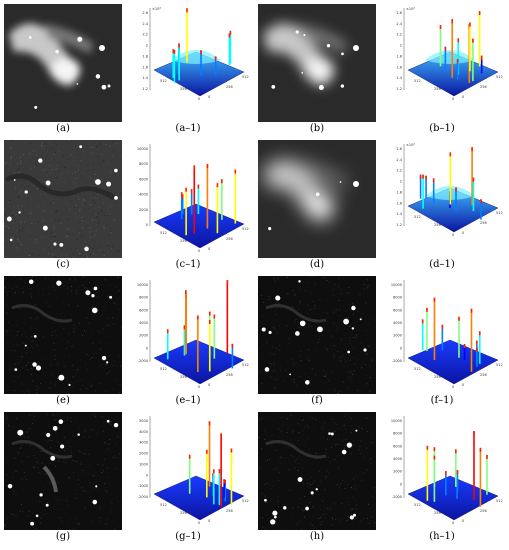 The width and height of the screenshot is (509, 550). What do you see at coordinates (317, 63) in the screenshot?
I see `panel-image-b` at bounding box center [317, 63].